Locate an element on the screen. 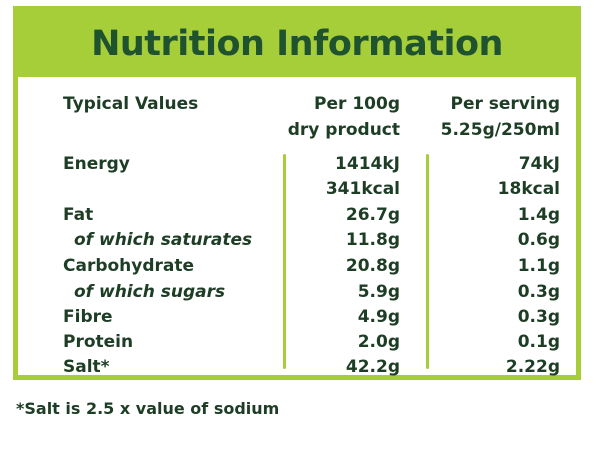 The width and height of the screenshot is (600, 449). value-serving-fibre: 0.3g is located at coordinates (538, 317).